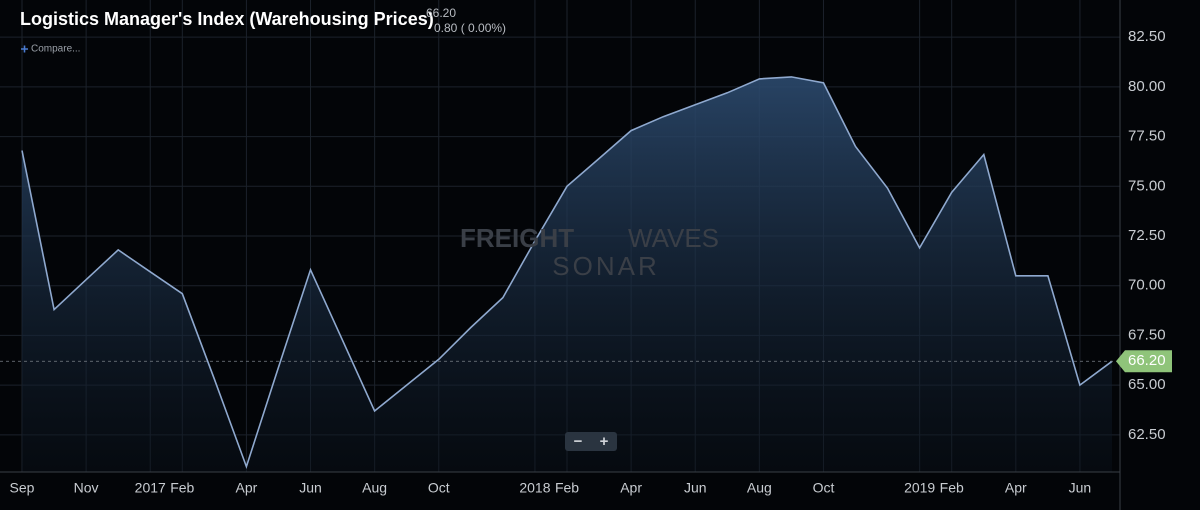 The height and width of the screenshot is (510, 1200). I want to click on watermark-product: SONAR, so click(605, 266).